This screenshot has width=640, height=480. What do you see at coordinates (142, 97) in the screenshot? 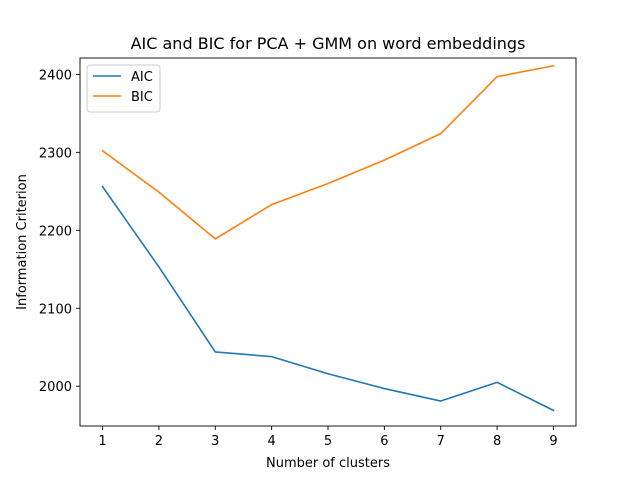
I see `legend-label-bic: BIC` at bounding box center [142, 97].